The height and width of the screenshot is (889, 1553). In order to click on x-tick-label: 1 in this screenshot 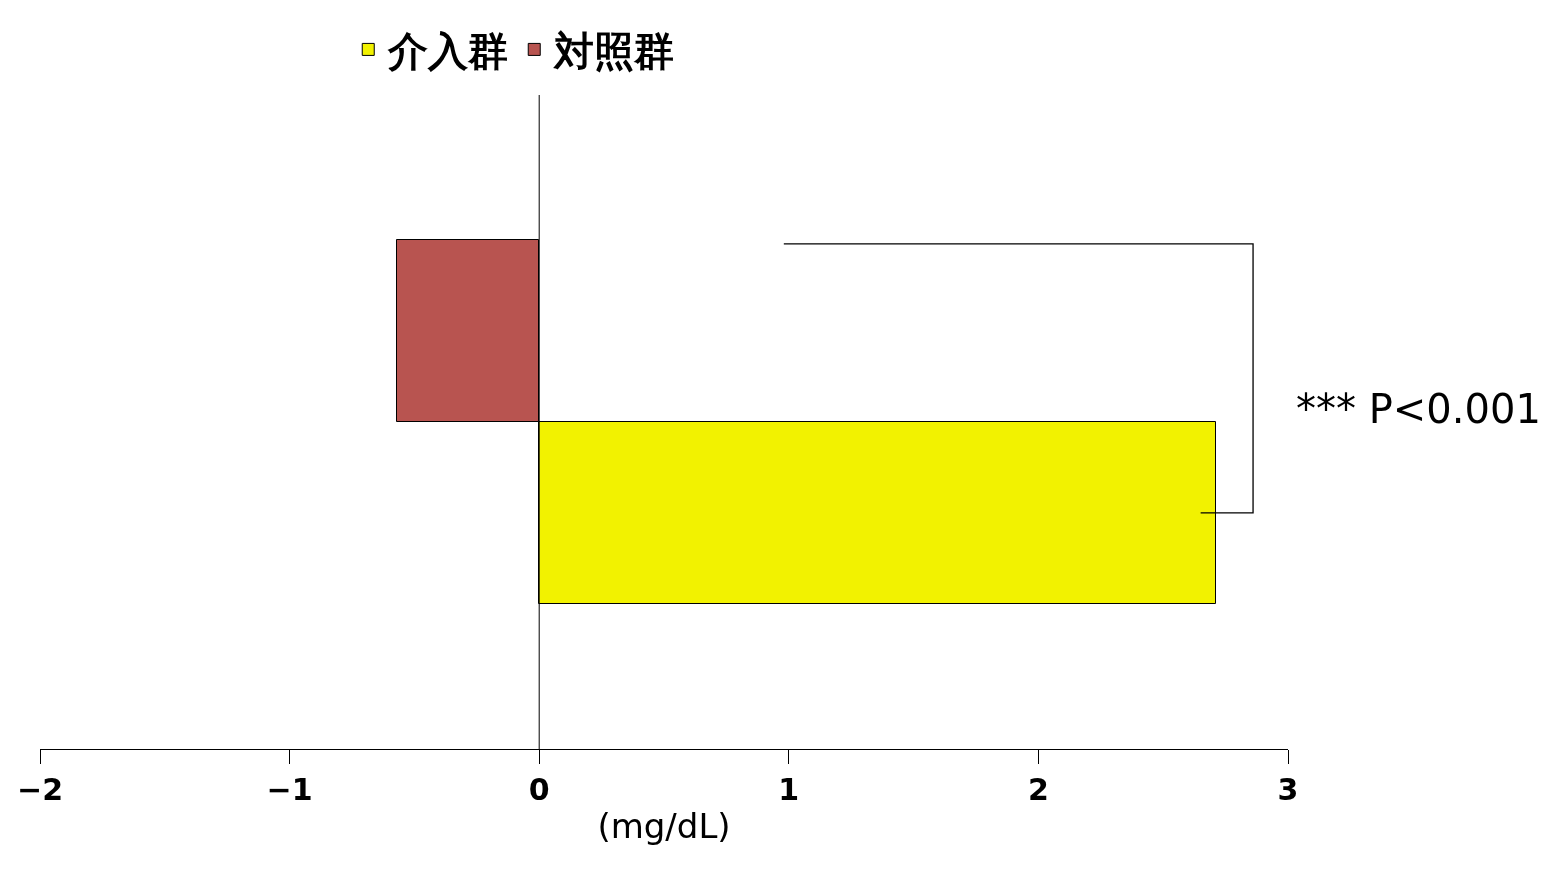, I will do `click(789, 789)`.